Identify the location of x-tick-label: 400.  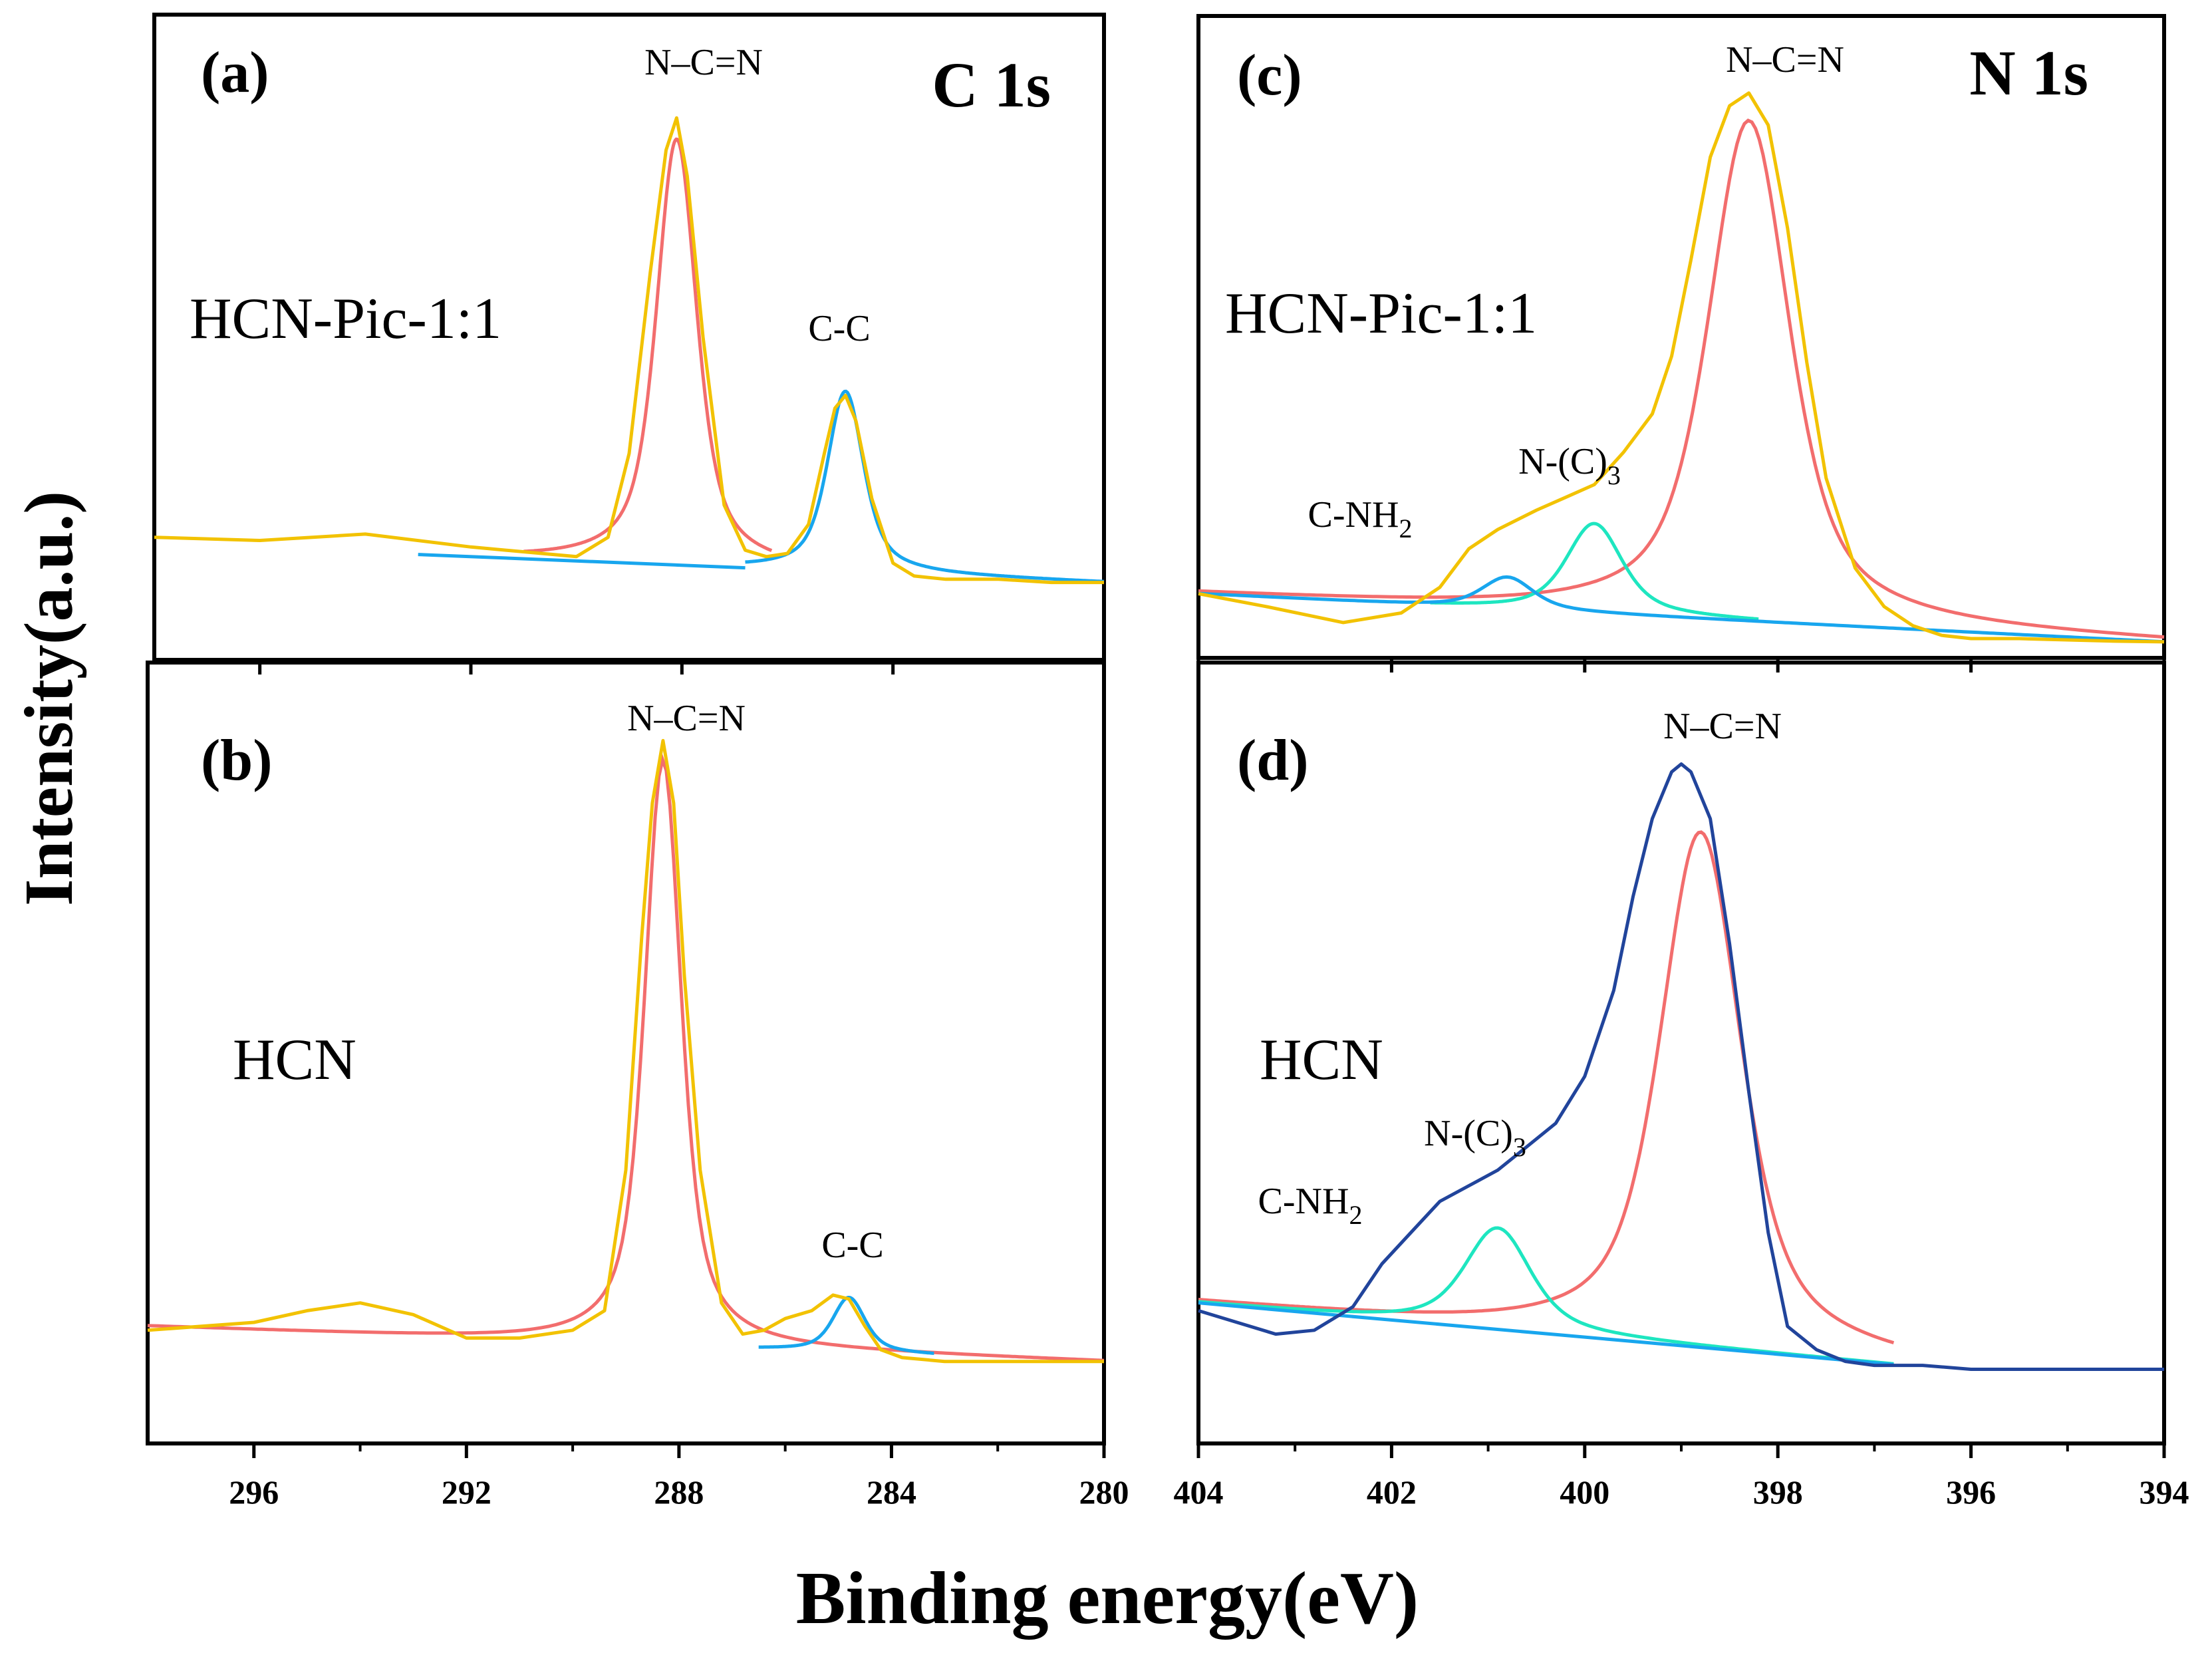
(1584, 1492).